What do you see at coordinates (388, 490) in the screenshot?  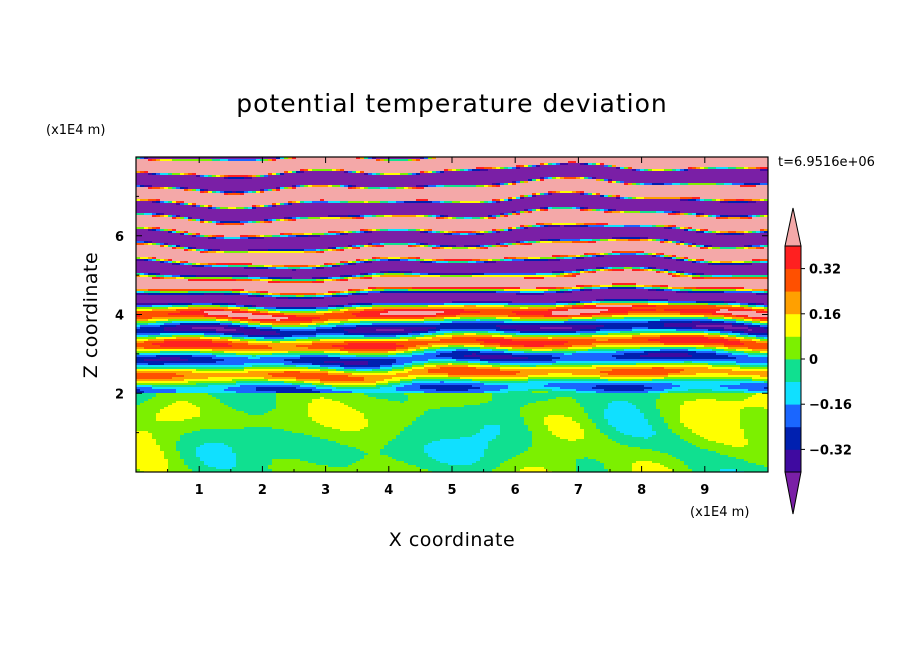 I see `x-tick-label: 4` at bounding box center [388, 490].